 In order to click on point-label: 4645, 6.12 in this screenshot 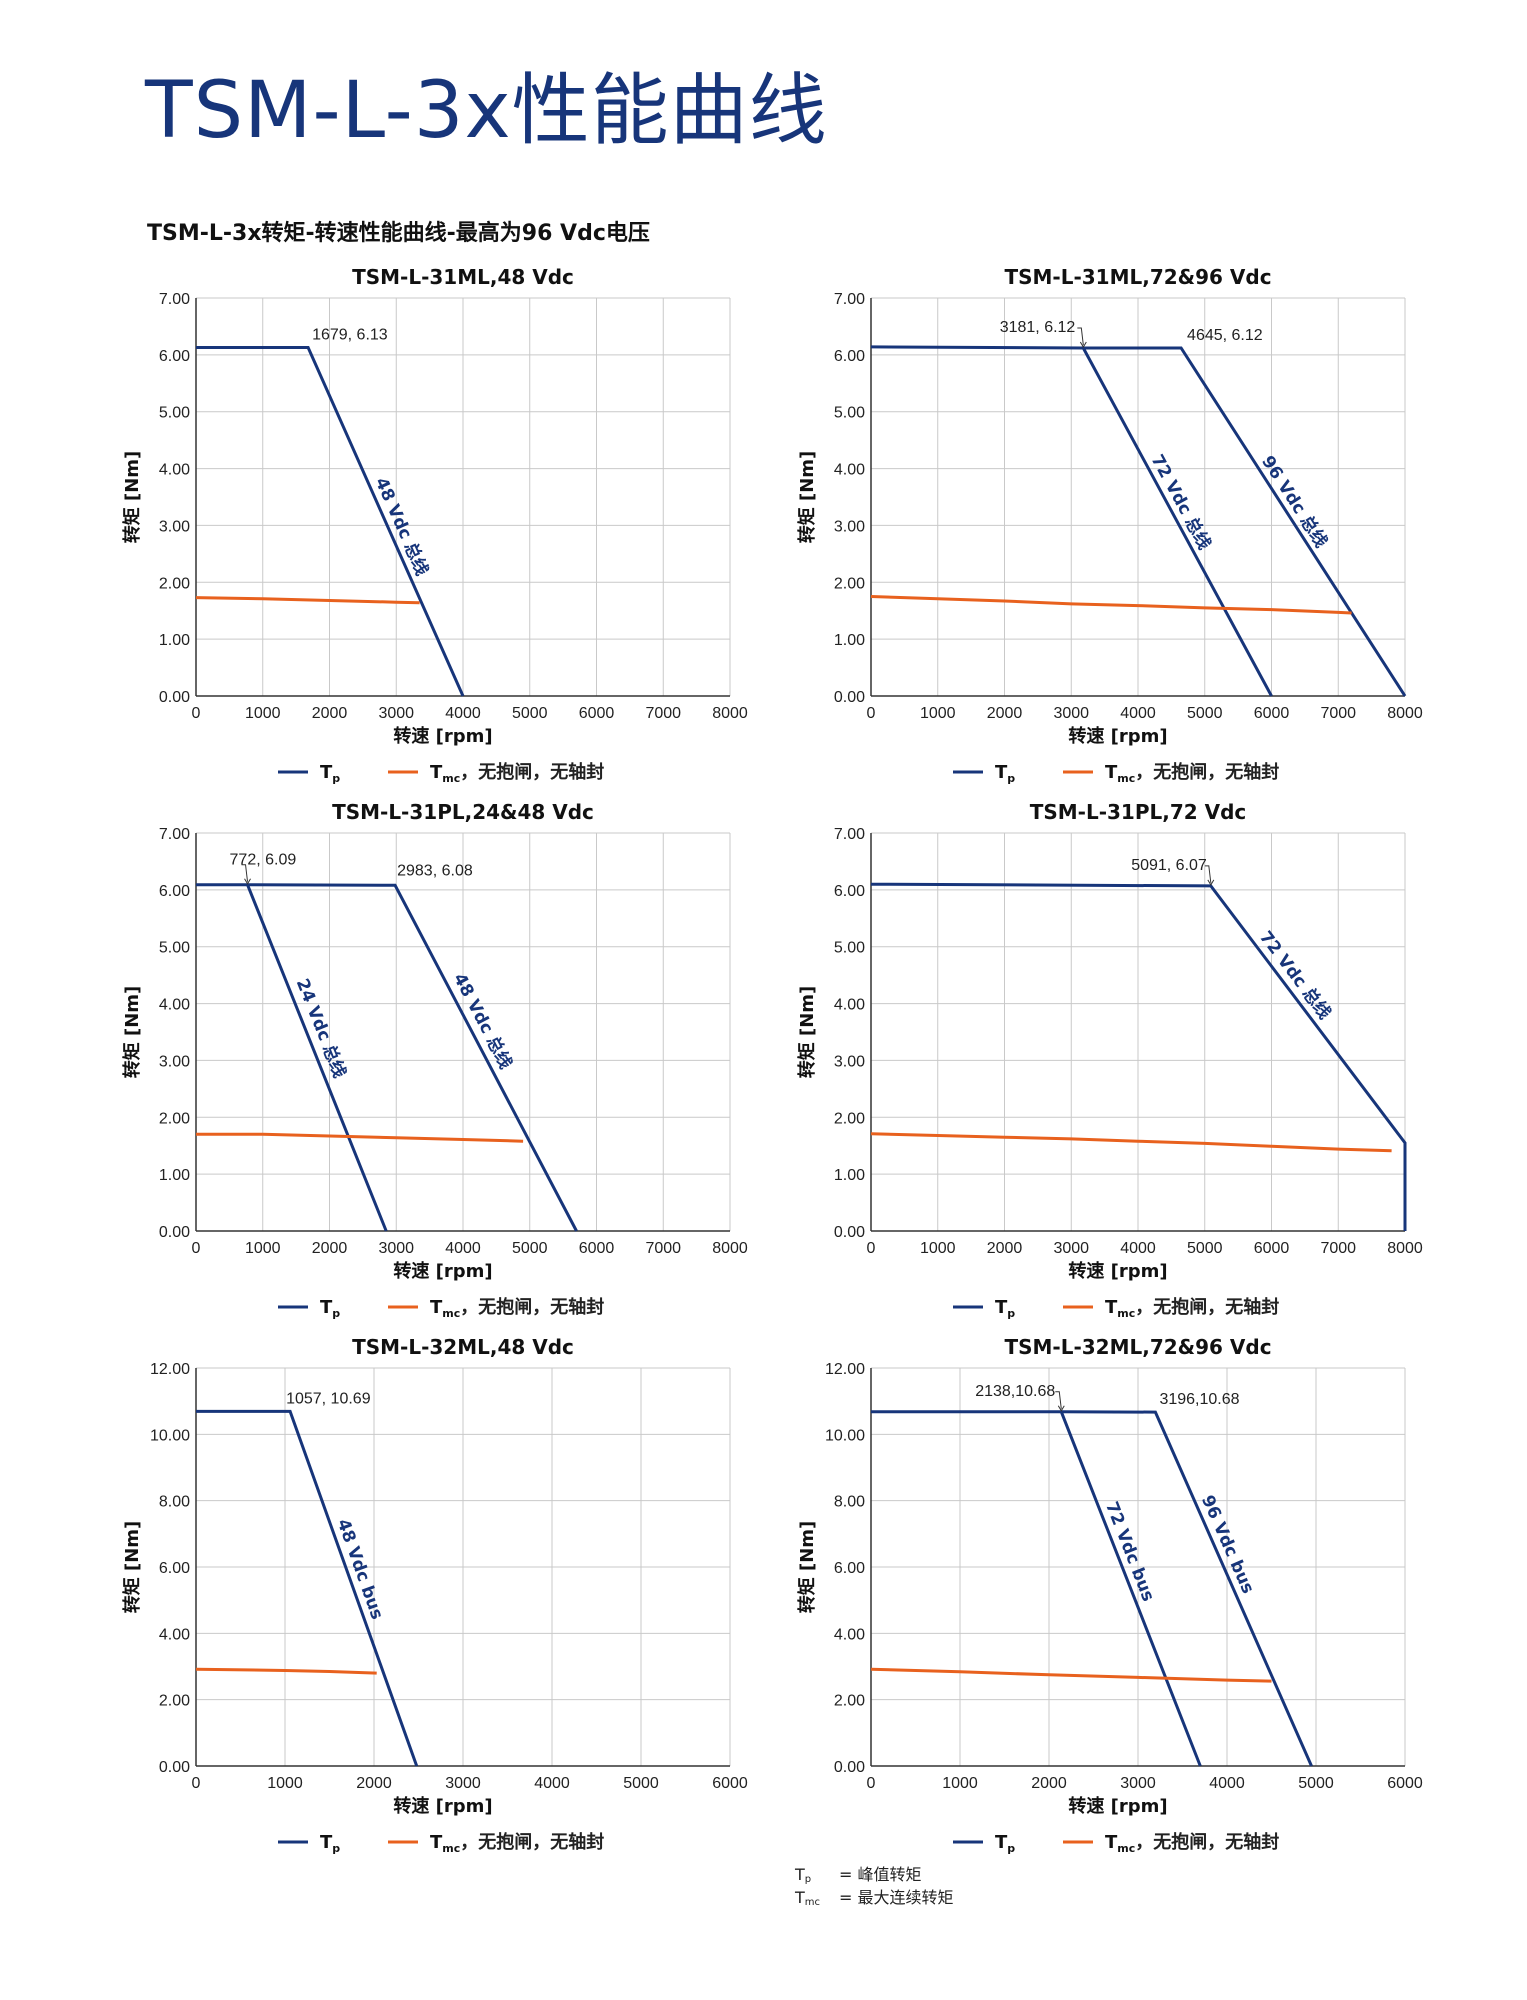, I will do `click(1225, 335)`.